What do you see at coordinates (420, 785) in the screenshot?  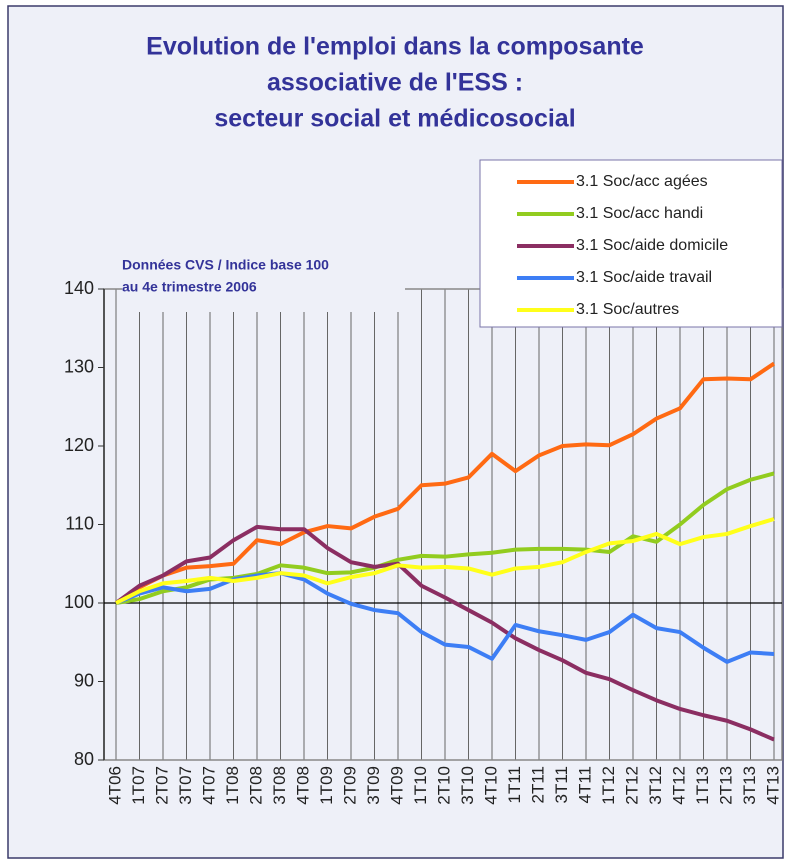 I see `x-tick-label: 1T10` at bounding box center [420, 785].